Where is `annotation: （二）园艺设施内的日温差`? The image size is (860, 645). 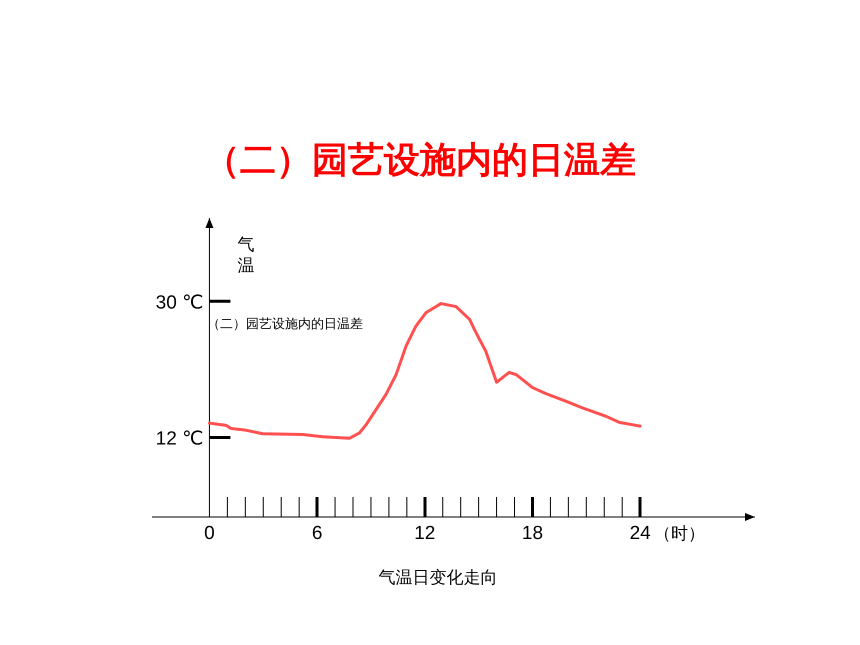
annotation: （二）园艺设施内的日温差 is located at coordinates (285, 323).